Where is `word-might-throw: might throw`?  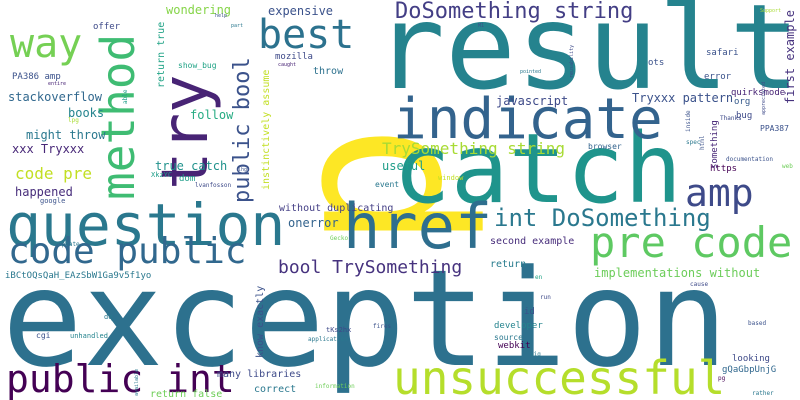 word-might-throw: might throw is located at coordinates (66, 135).